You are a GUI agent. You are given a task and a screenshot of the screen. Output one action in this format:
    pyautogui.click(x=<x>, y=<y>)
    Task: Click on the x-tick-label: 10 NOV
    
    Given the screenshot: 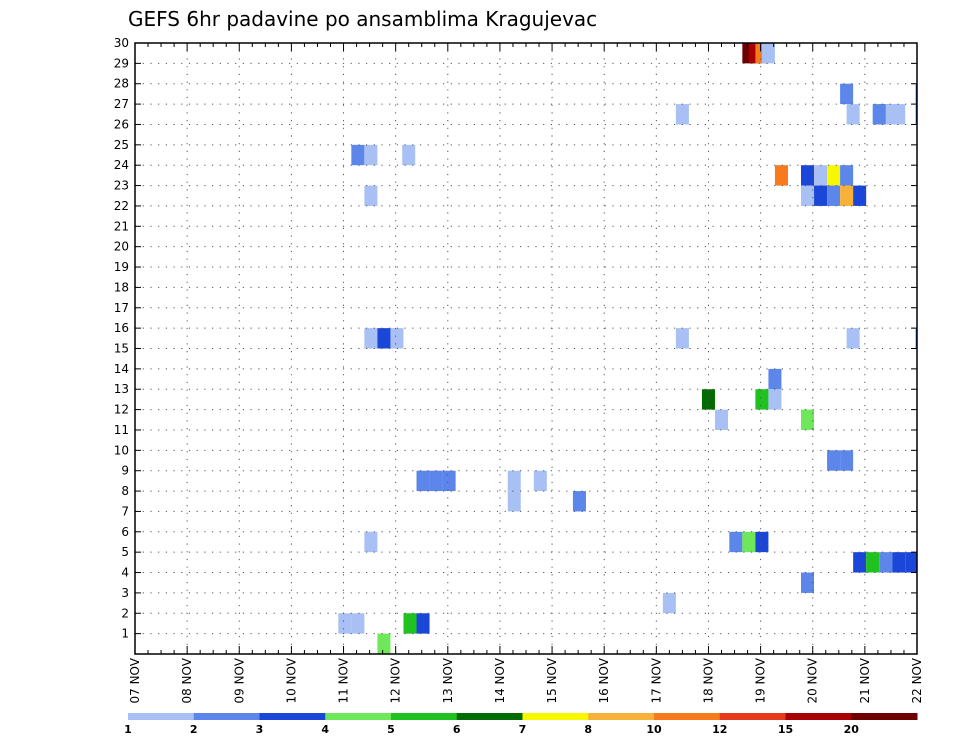 What is the action you would take?
    pyautogui.click(x=291, y=680)
    